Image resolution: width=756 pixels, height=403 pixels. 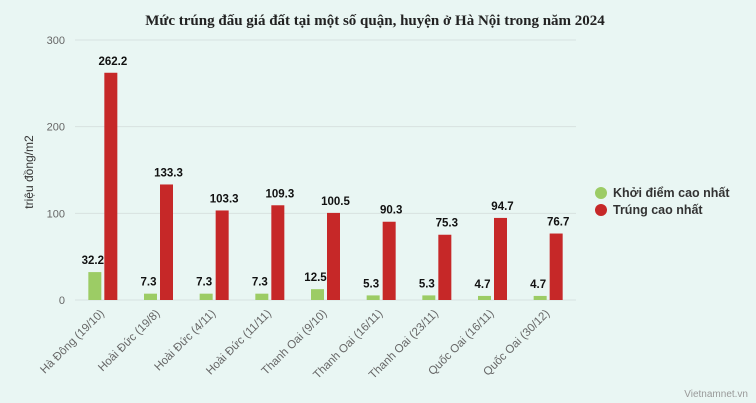 I want to click on data-label: 109.3, so click(x=279, y=194).